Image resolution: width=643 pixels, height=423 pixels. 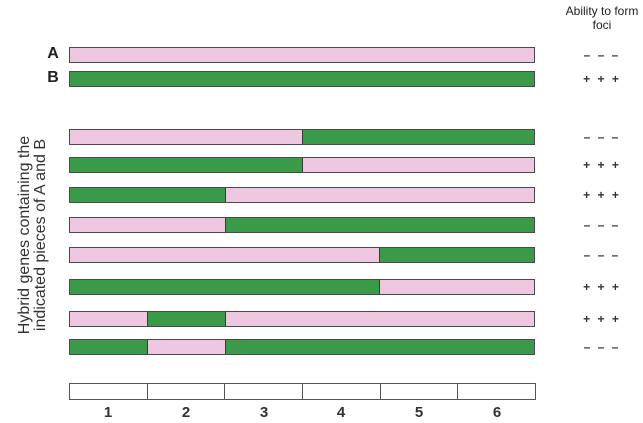 I want to click on gene-a-label: A, so click(x=53, y=53).